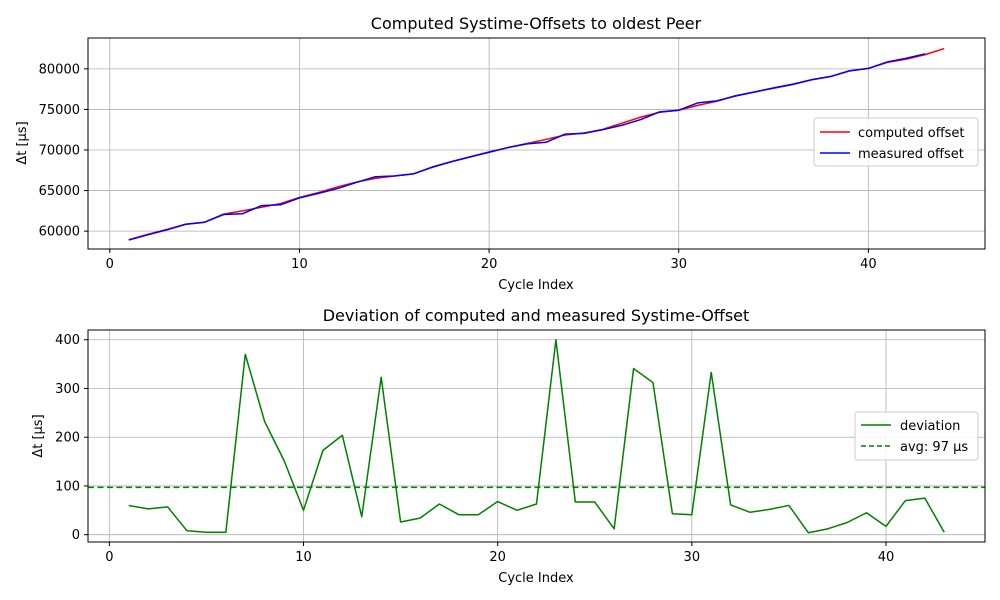 This screenshot has height=600, width=1000. Describe the element at coordinates (886, 557) in the screenshot. I see `x-tick-label-bottom: 40` at that location.